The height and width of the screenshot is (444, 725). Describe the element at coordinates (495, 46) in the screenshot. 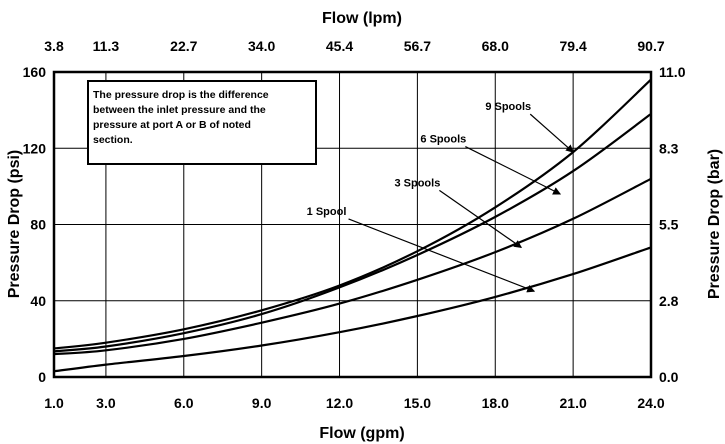

I see `x-top-tick-label: 68.0` at that location.